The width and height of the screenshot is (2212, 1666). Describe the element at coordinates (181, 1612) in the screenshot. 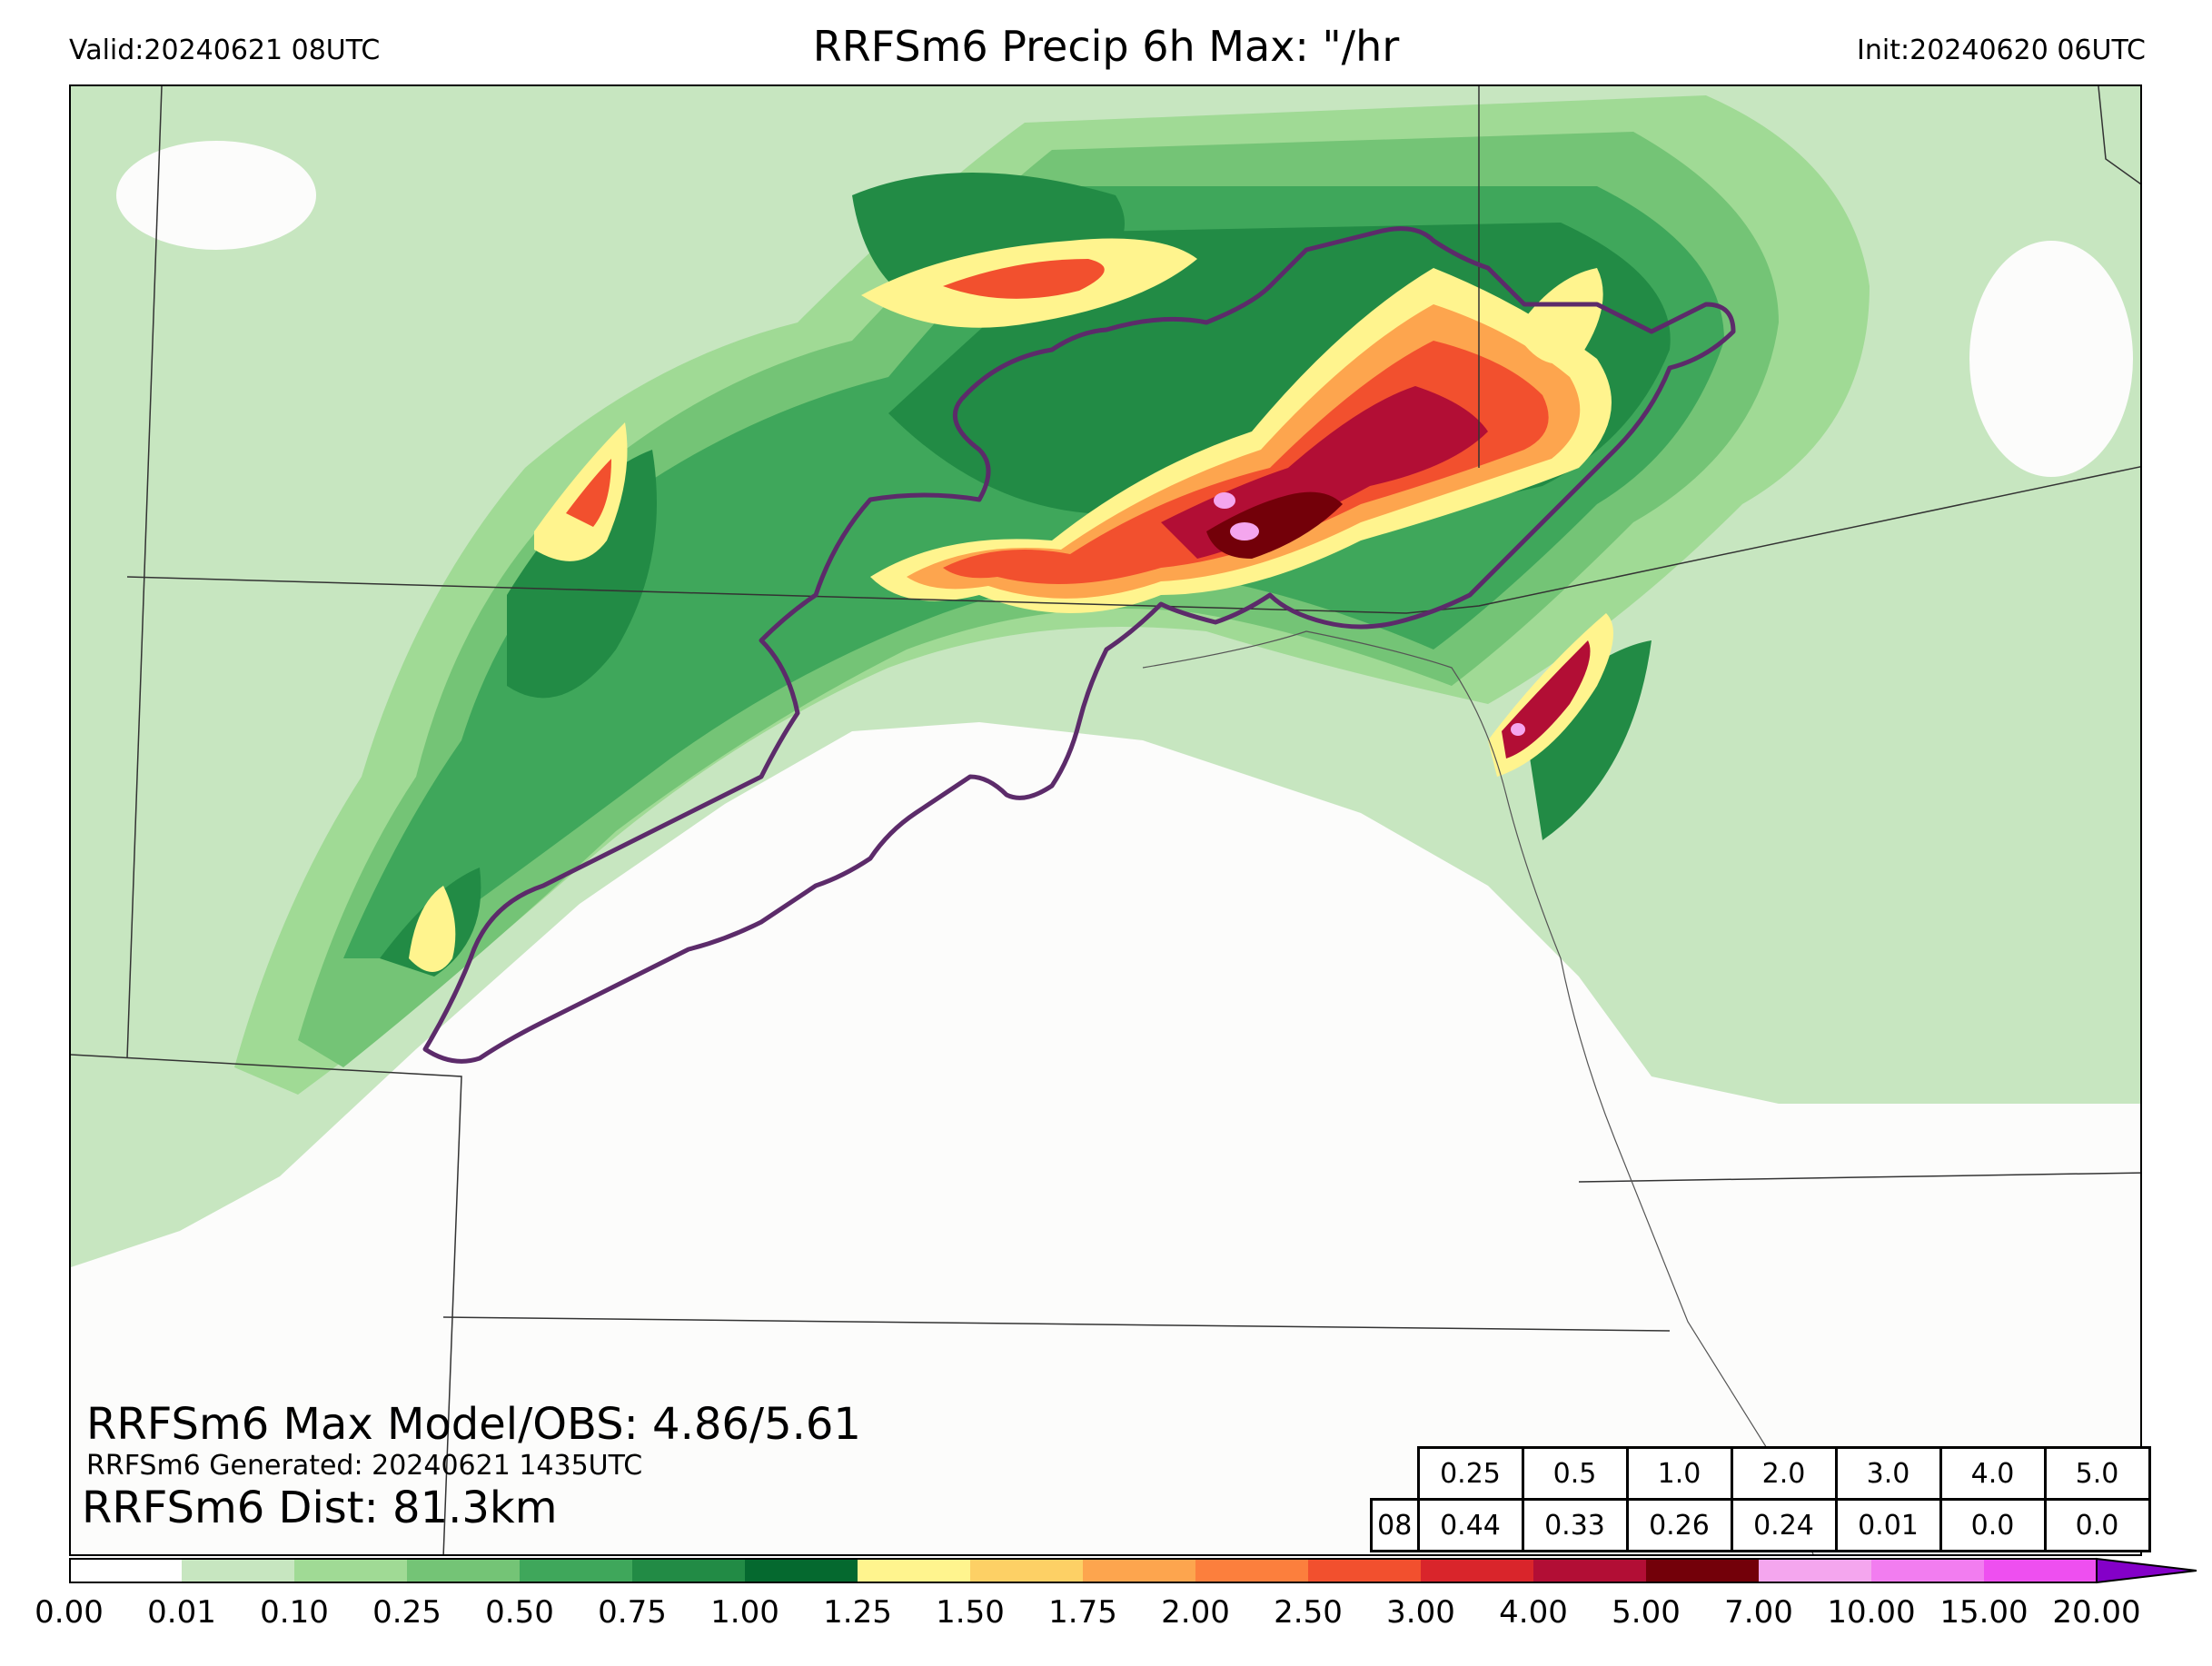

I see `colorbar-tick-label: 0.01` at that location.